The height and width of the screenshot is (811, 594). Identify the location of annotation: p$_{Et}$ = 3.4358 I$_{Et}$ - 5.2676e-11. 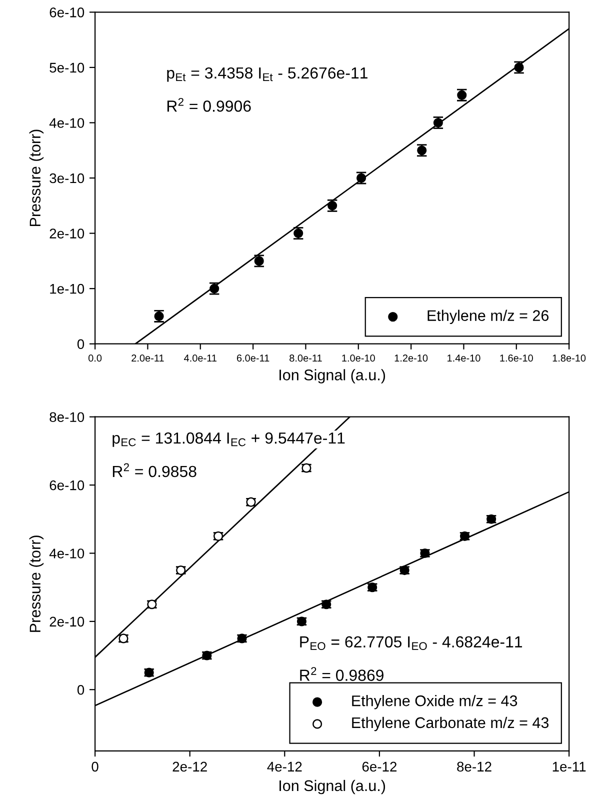
(267, 74).